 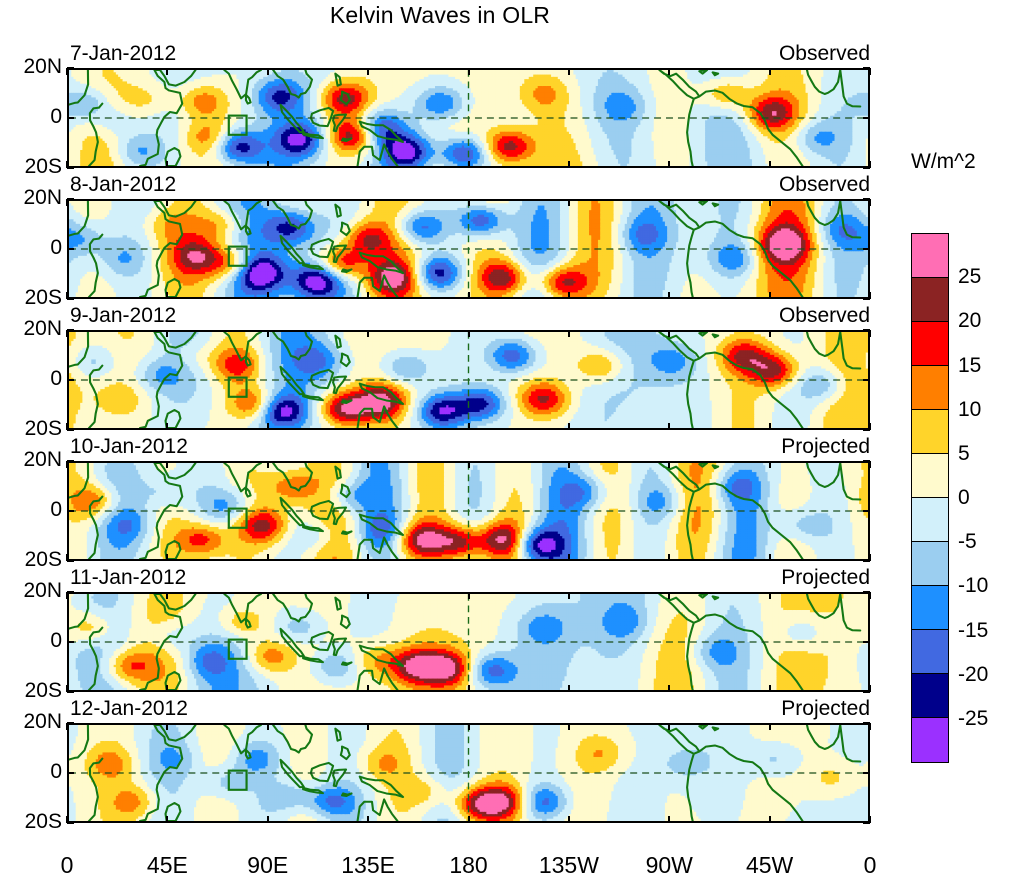 What do you see at coordinates (969, 277) in the screenshot?
I see `colorbar-tick-label: 25` at bounding box center [969, 277].